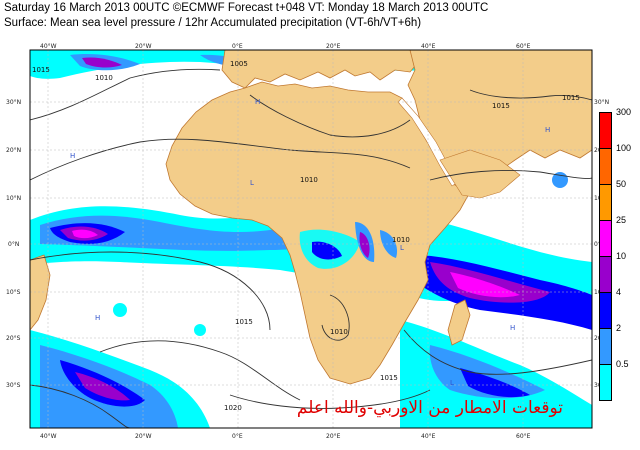  I want to click on lat-label-left: 30°N, so click(13, 102).